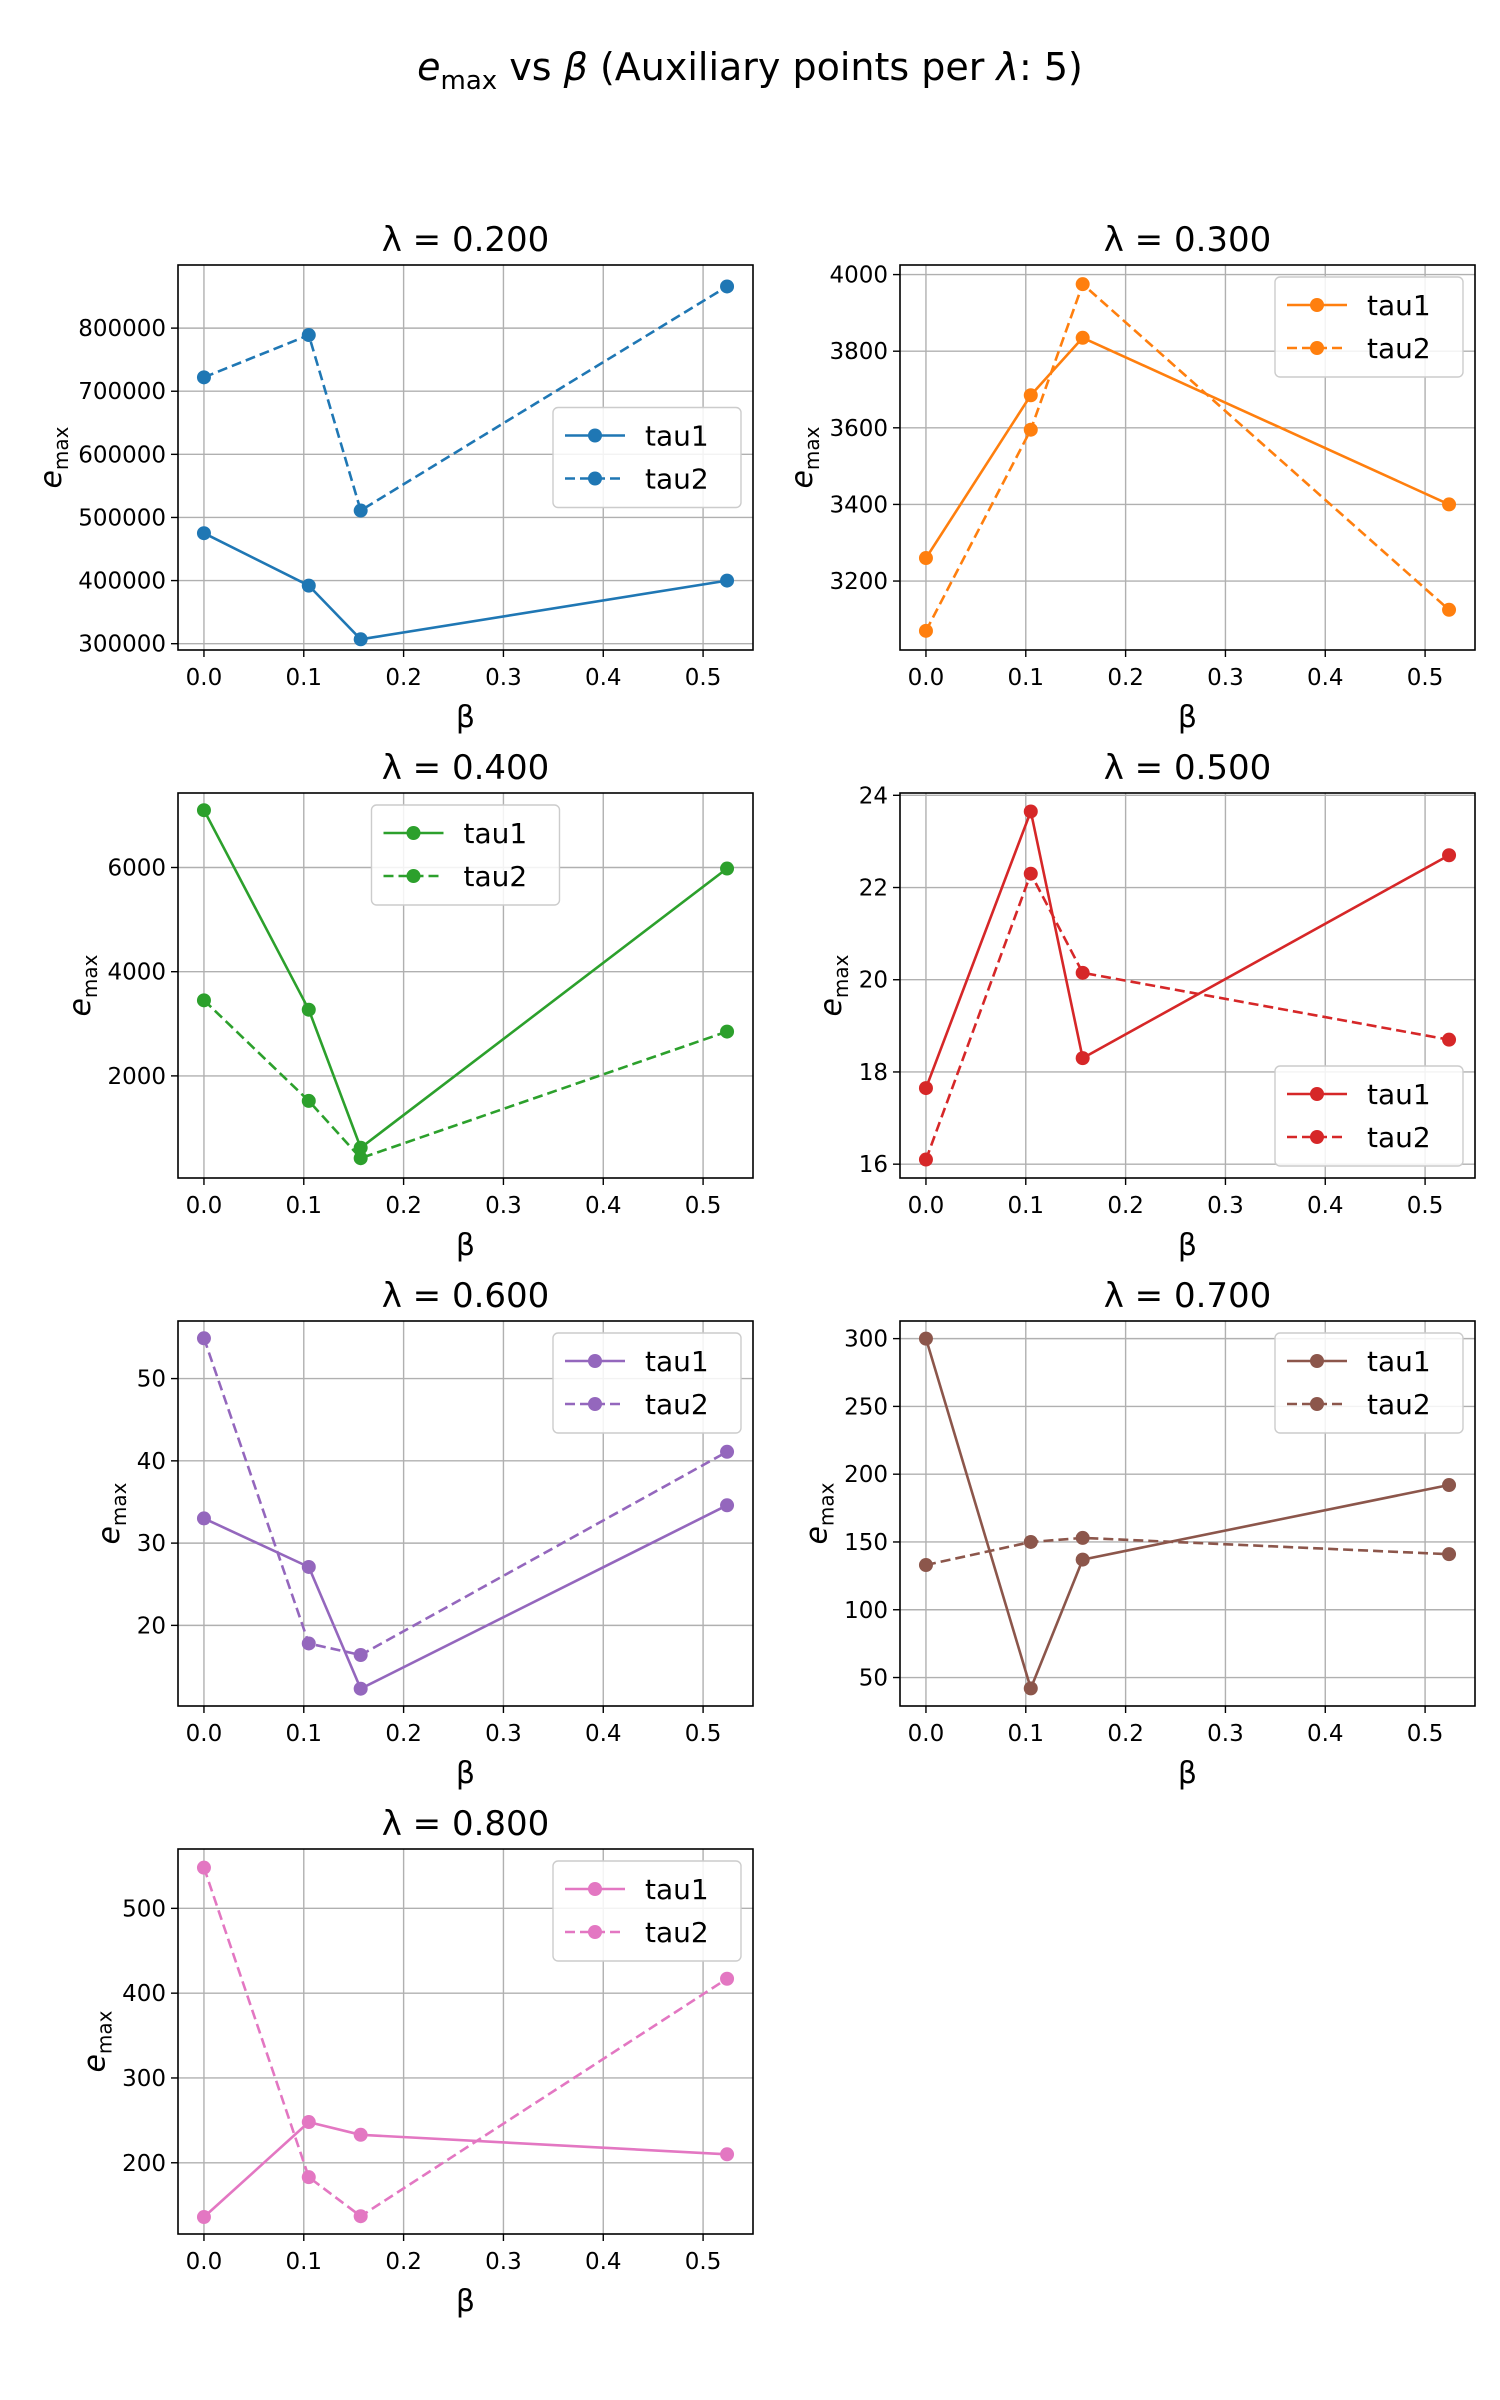  I want to click on subplot-title: λ = 0.400, so click(466, 768).